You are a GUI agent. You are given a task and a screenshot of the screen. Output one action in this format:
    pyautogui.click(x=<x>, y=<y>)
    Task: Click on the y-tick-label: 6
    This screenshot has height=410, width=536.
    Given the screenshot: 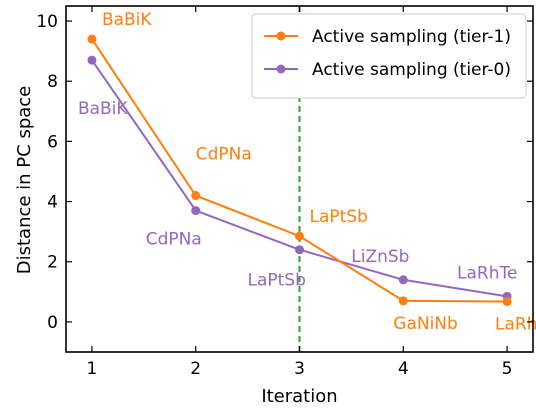 What is the action you would take?
    pyautogui.click(x=52, y=142)
    